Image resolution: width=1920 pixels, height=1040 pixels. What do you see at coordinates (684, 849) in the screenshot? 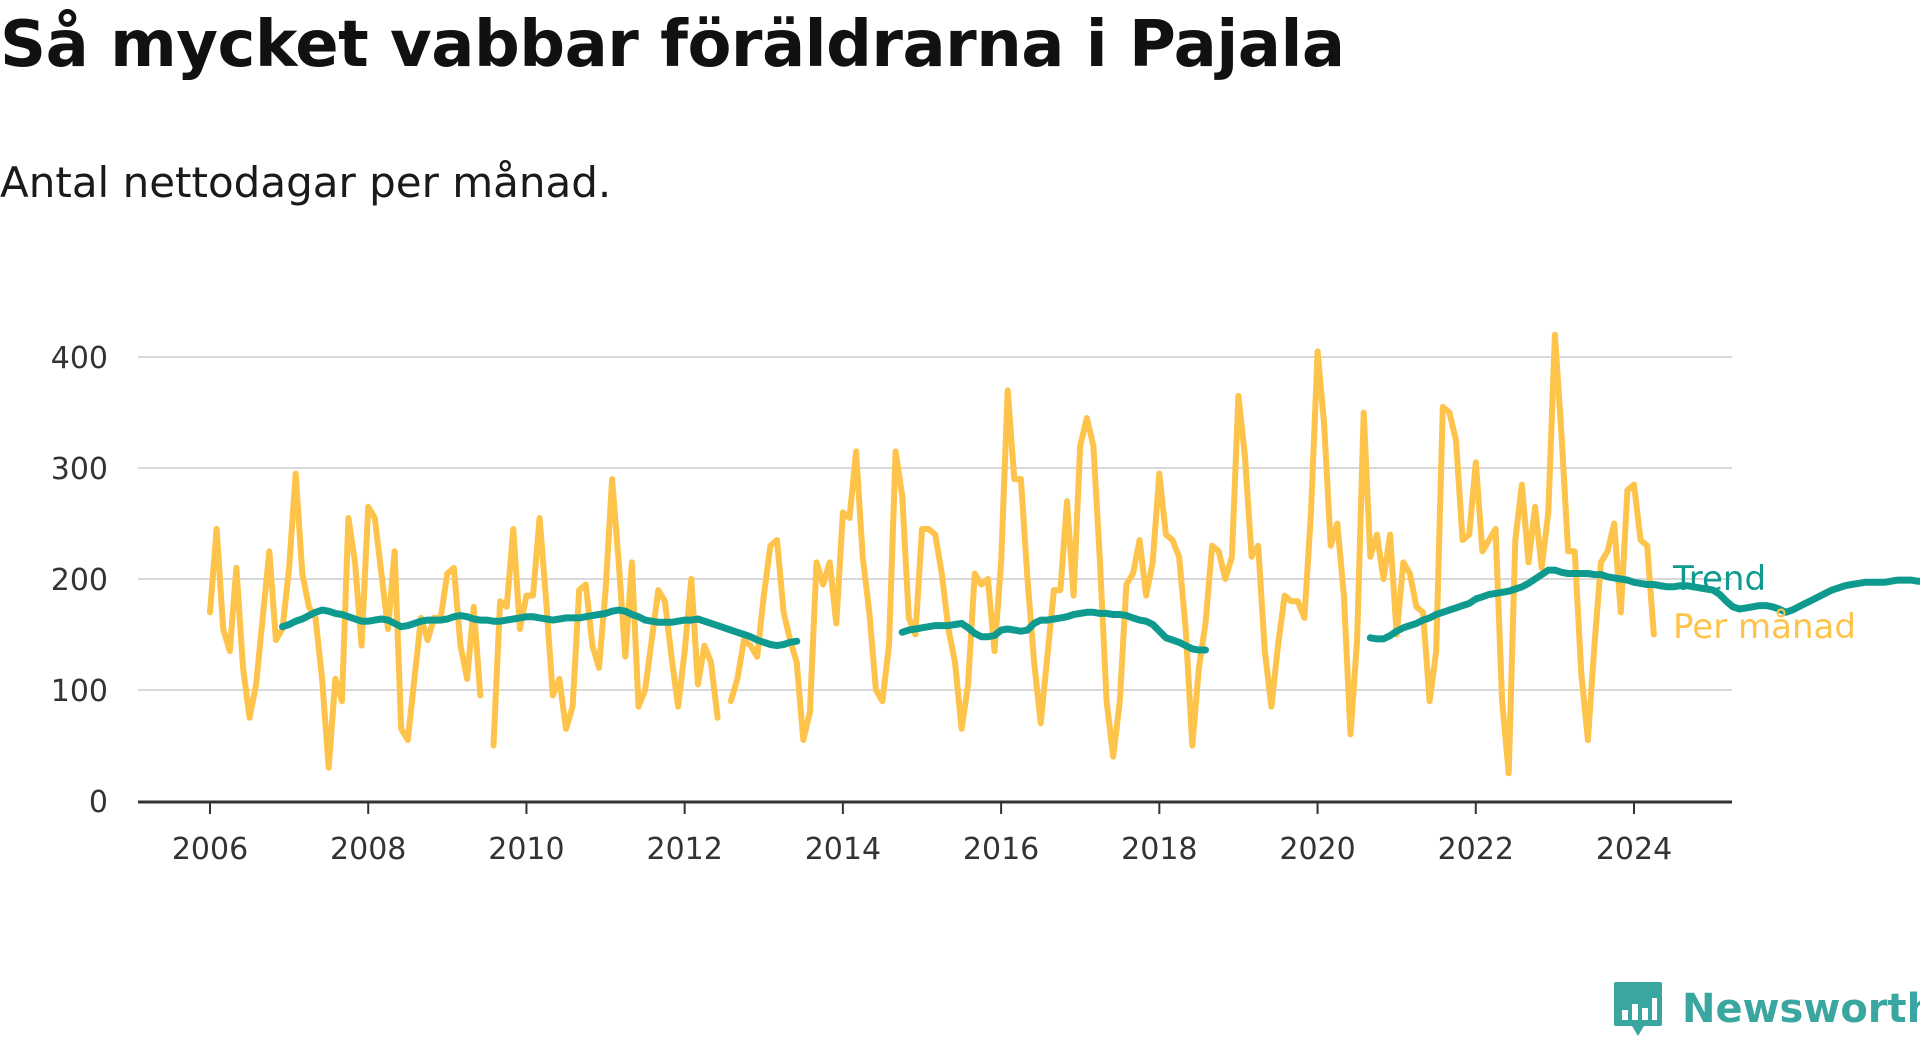
I see `x-tick-label-2012: 2012` at bounding box center [684, 849].